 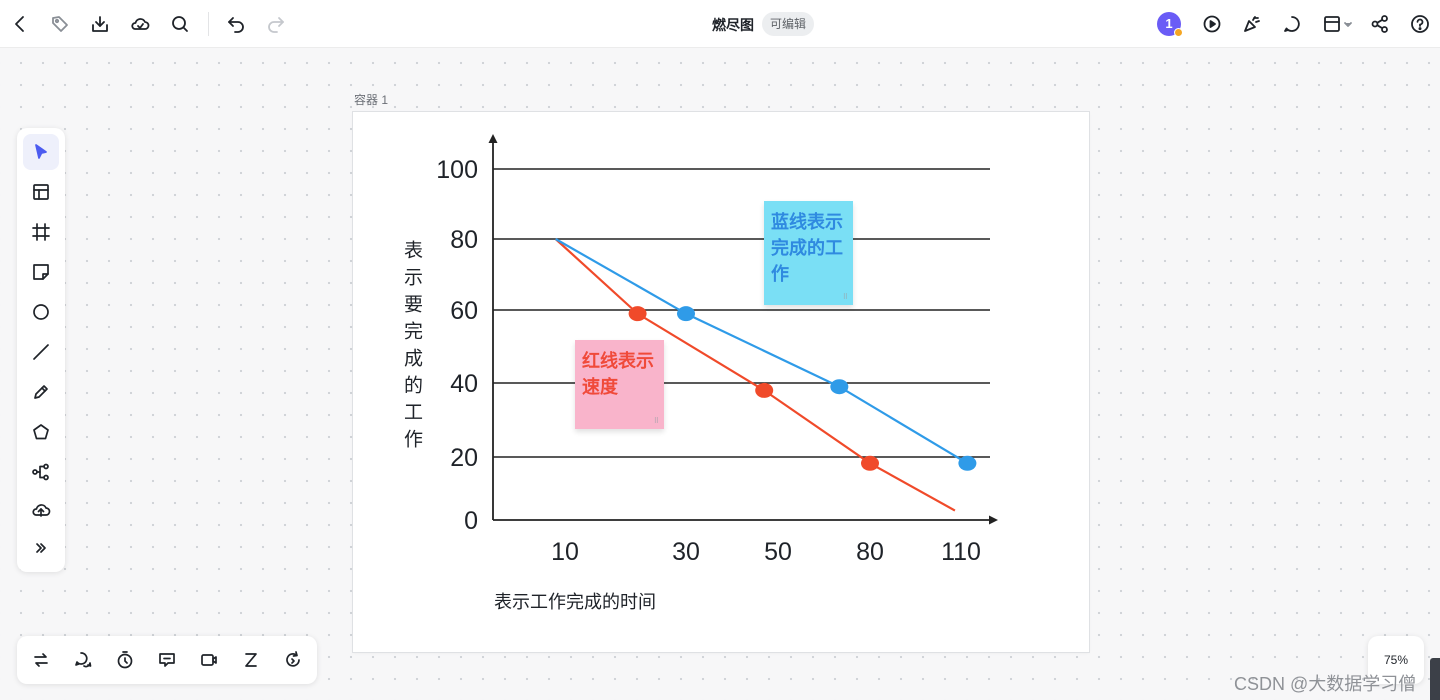 What do you see at coordinates (565, 552) in the screenshot?
I see `x-tick-label: 10` at bounding box center [565, 552].